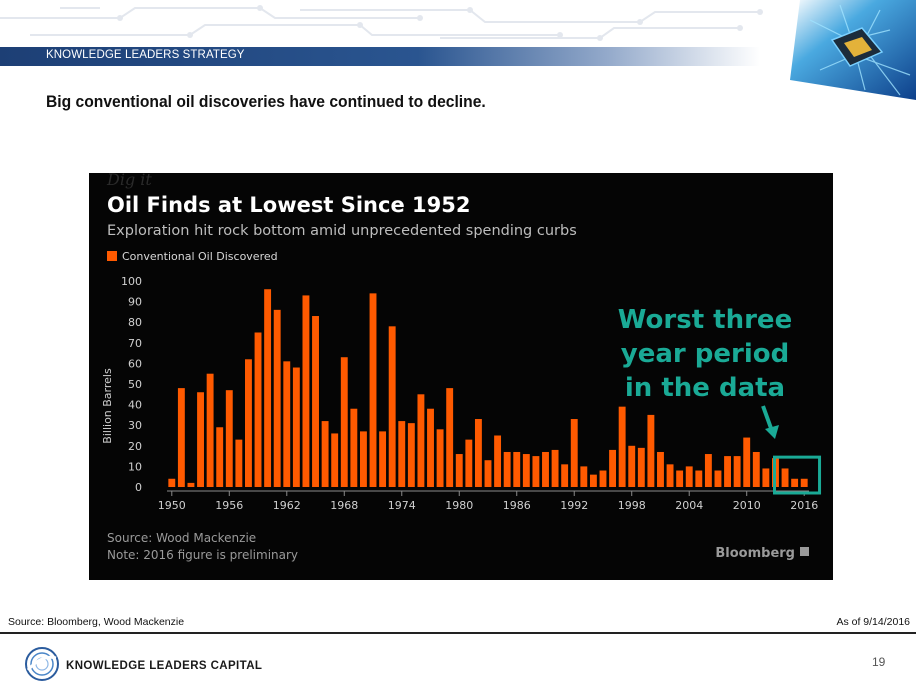 The image size is (916, 686). What do you see at coordinates (755, 553) in the screenshot?
I see `bloomberg-brand: Bloomberg` at bounding box center [755, 553].